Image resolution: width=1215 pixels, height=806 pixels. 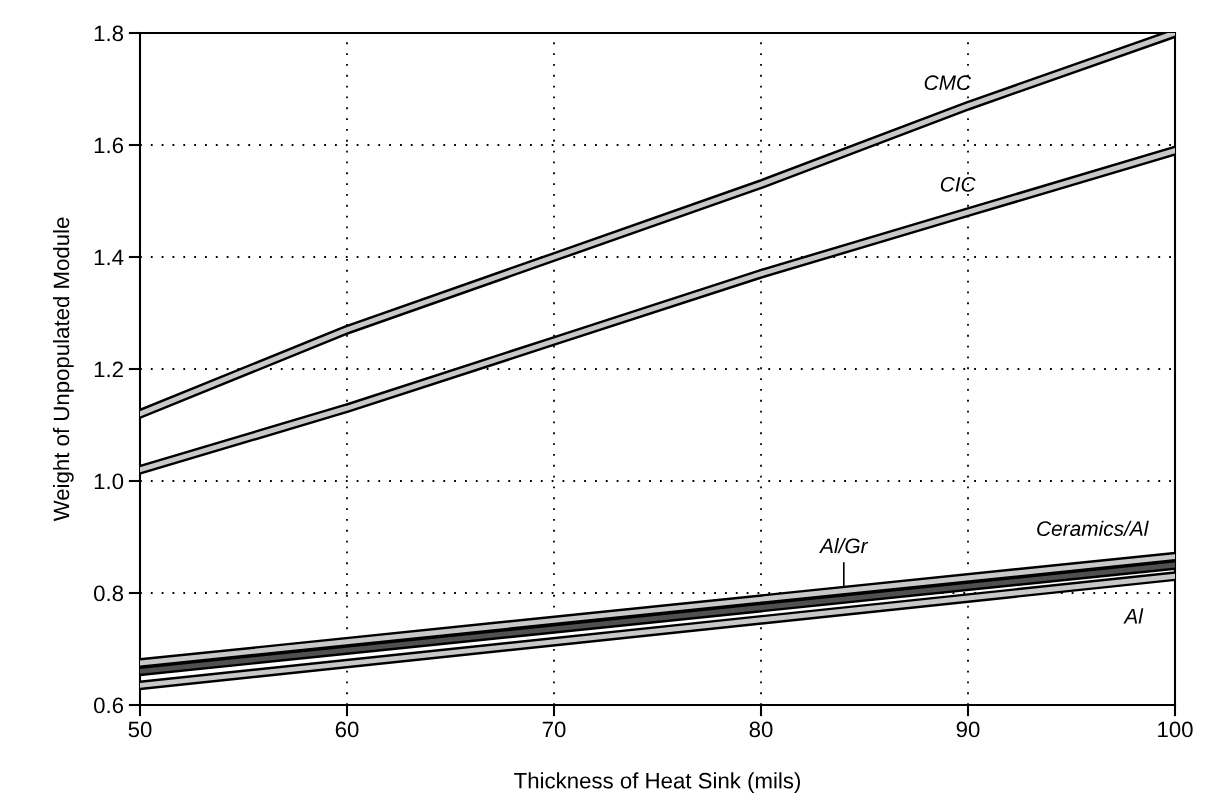 What do you see at coordinates (761, 729) in the screenshot?
I see `x-tick-label: 80` at bounding box center [761, 729].